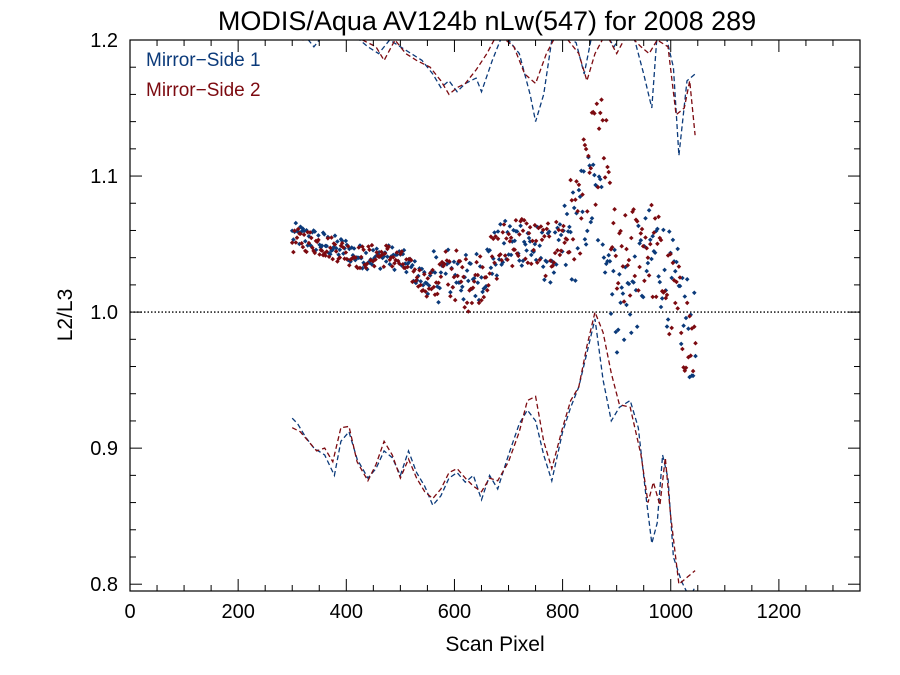 This screenshot has width=900, height=675. What do you see at coordinates (346, 612) in the screenshot?
I see `x-tick-label: 400` at bounding box center [346, 612].